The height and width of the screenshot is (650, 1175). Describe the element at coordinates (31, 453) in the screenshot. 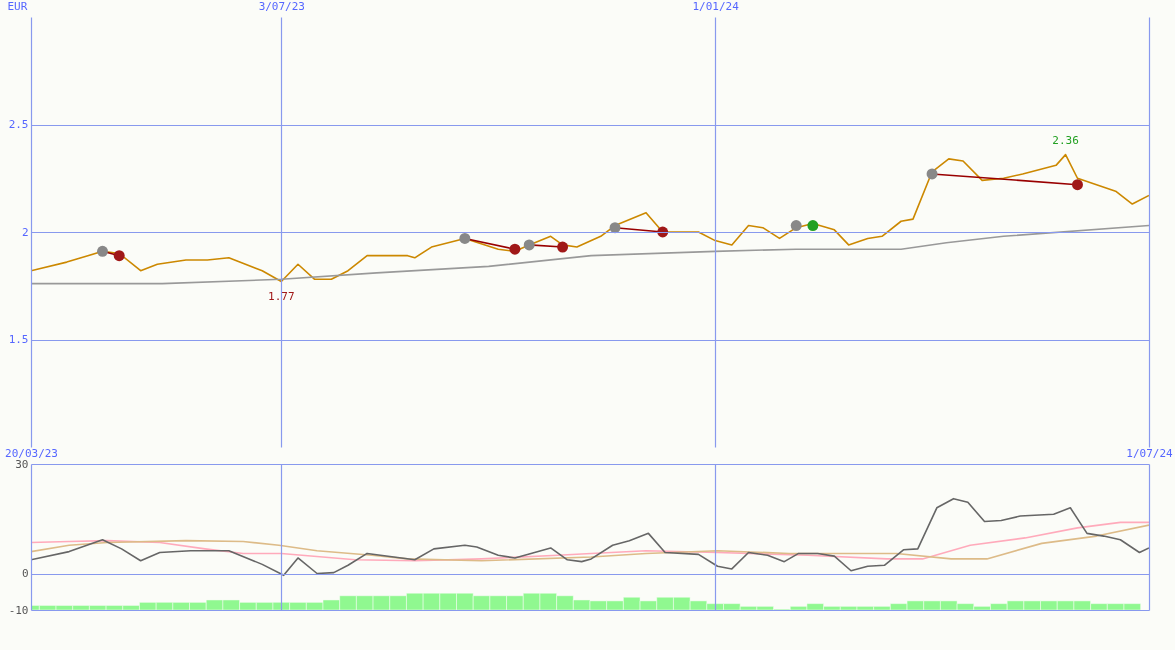

I see `x-tick-label: 20/03/23` at that location.